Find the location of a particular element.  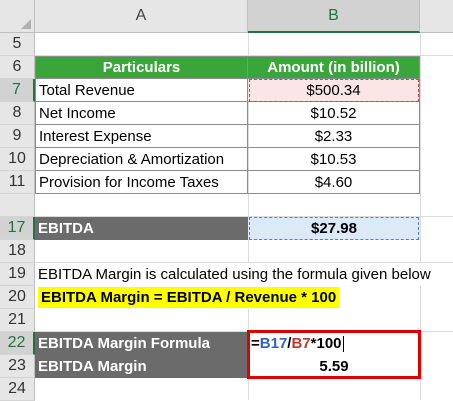

row-header-6: 6 is located at coordinates (17, 67).